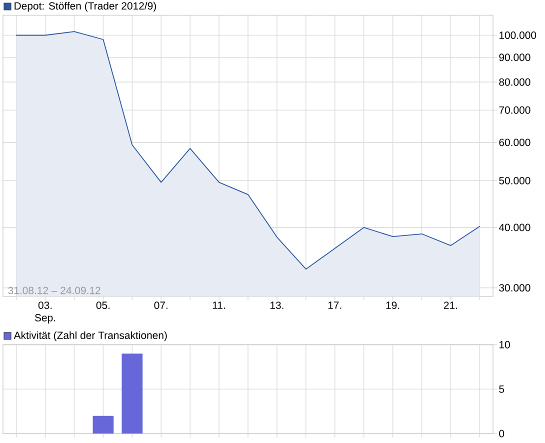 This screenshot has height=443, width=545. Describe the element at coordinates (451, 305) in the screenshot. I see `x-tick-label: 21.` at that location.